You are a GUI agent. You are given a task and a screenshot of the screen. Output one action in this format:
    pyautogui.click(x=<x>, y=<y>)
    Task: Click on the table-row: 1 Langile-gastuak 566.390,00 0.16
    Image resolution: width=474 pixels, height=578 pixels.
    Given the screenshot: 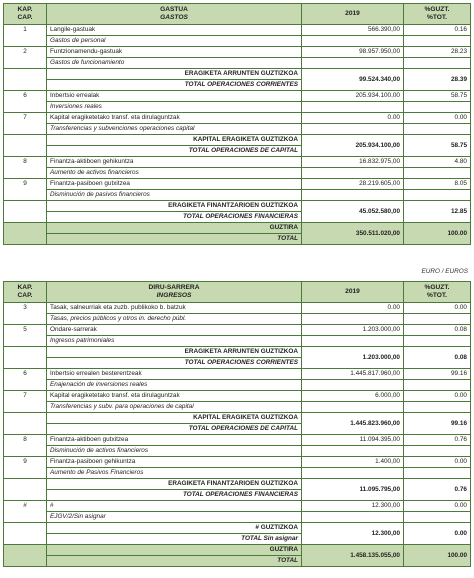 What is the action you would take?
    pyautogui.click(x=237, y=35)
    